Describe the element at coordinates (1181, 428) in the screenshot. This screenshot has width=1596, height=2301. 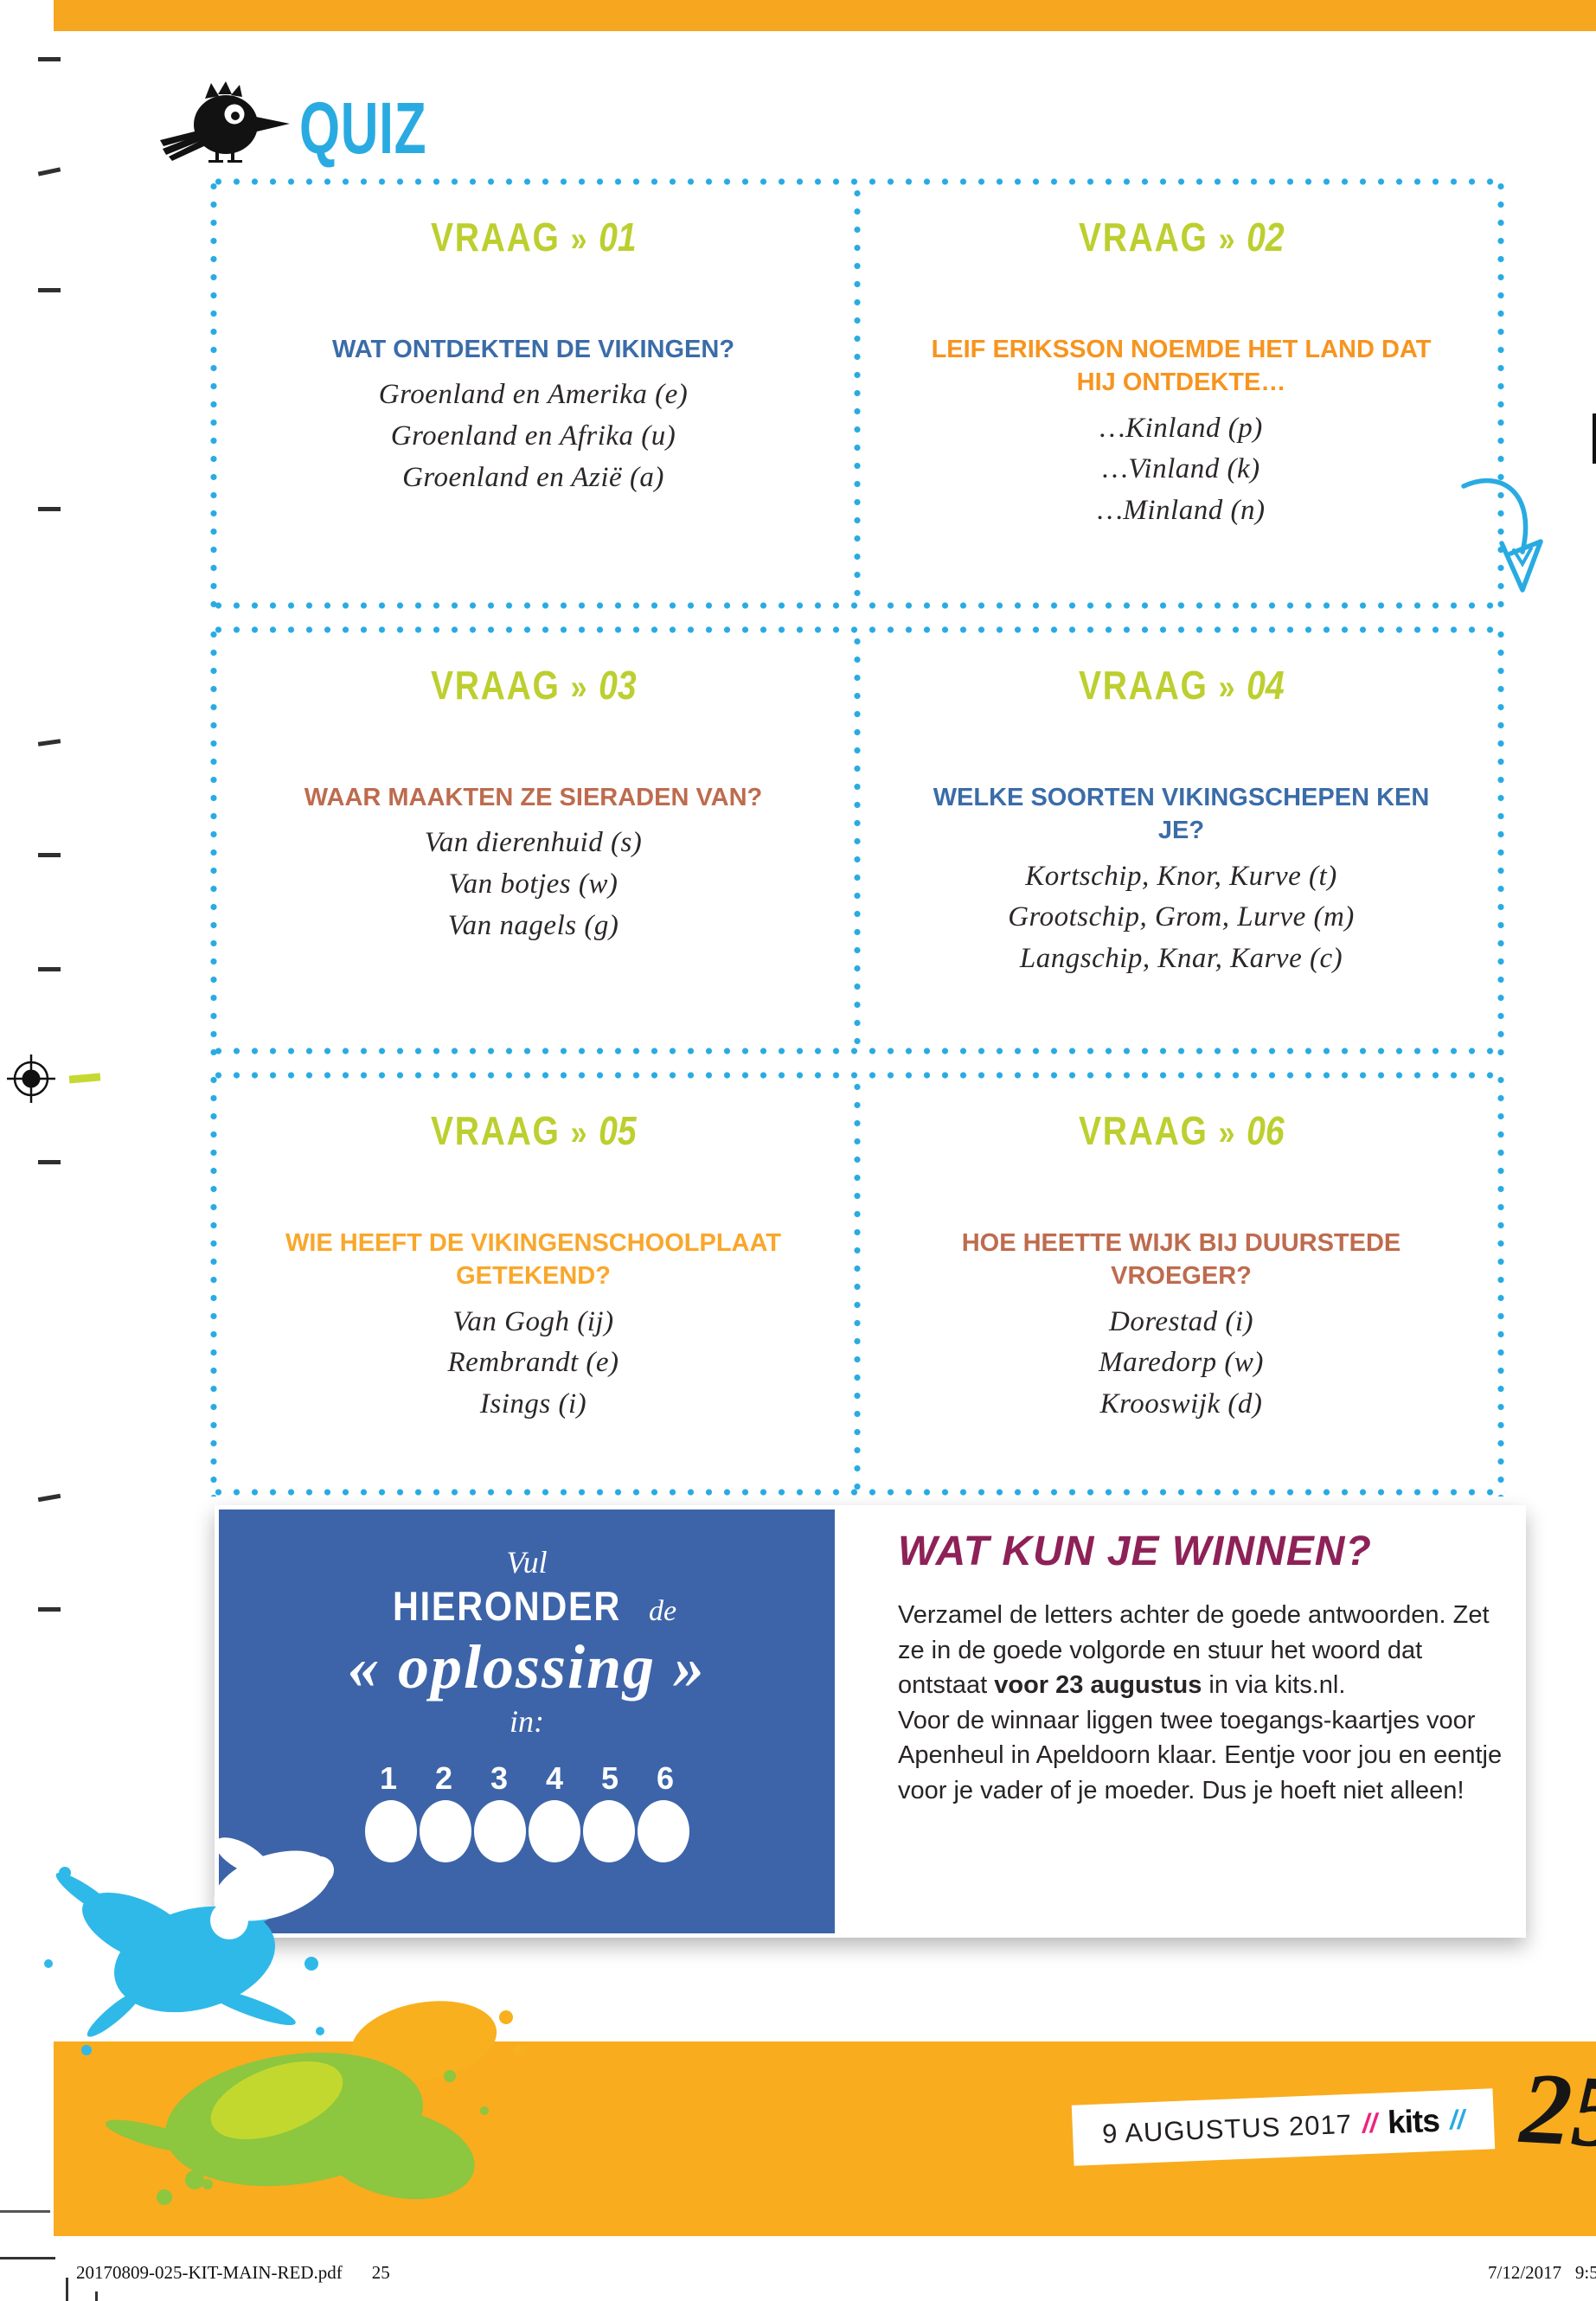
I see `answer-option: …Kinland (p)` at that location.